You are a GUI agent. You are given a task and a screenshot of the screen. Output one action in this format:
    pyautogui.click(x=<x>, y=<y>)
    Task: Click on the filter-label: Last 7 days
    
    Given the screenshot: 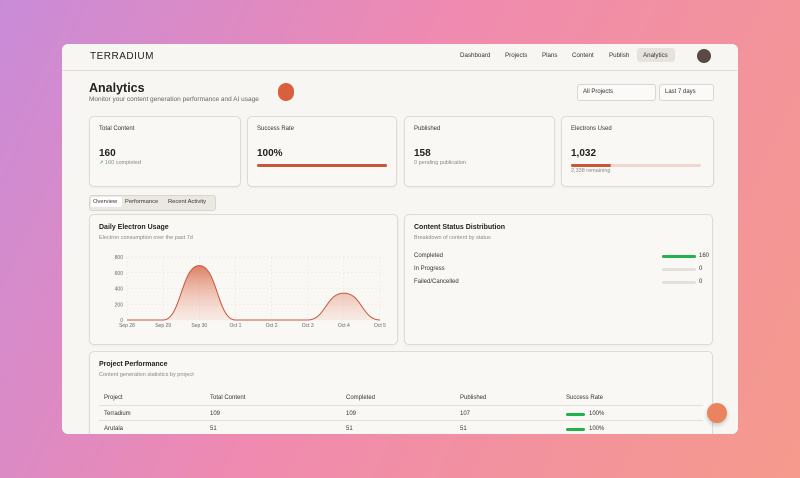 What is the action you would take?
    pyautogui.click(x=680, y=92)
    